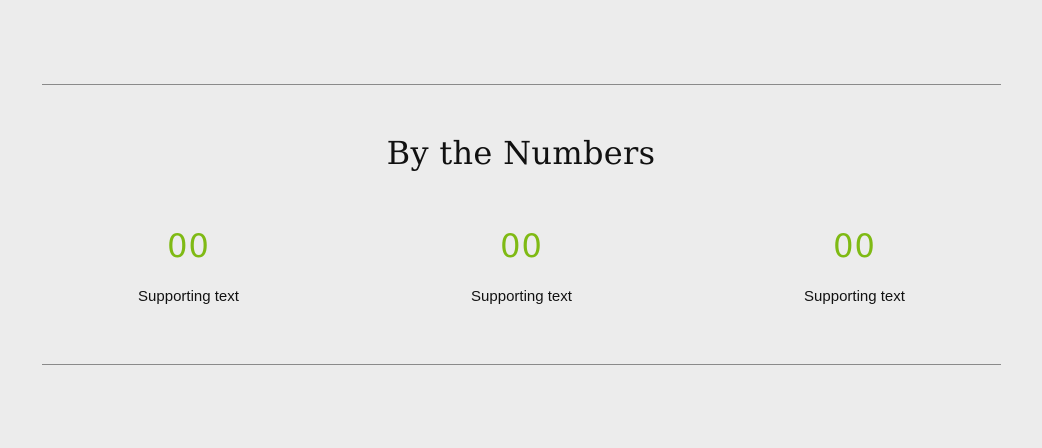  What do you see at coordinates (521, 84) in the screenshot?
I see `top-divider` at bounding box center [521, 84].